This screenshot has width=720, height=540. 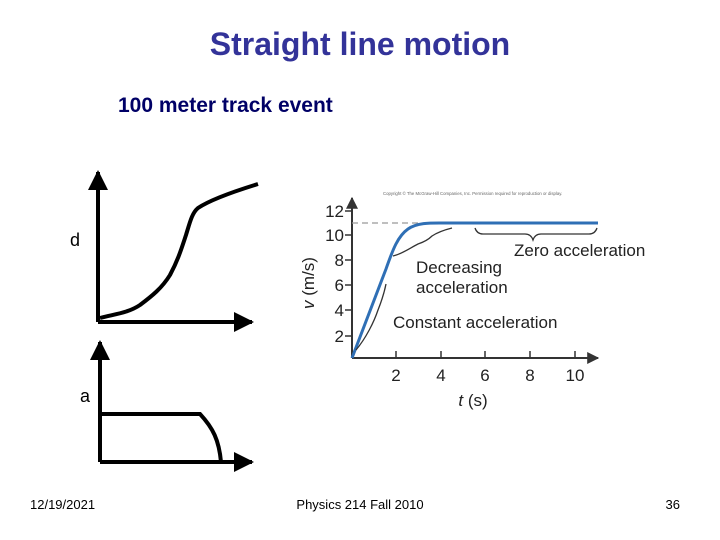 I want to click on x-tick-marks, so click(x=485, y=354).